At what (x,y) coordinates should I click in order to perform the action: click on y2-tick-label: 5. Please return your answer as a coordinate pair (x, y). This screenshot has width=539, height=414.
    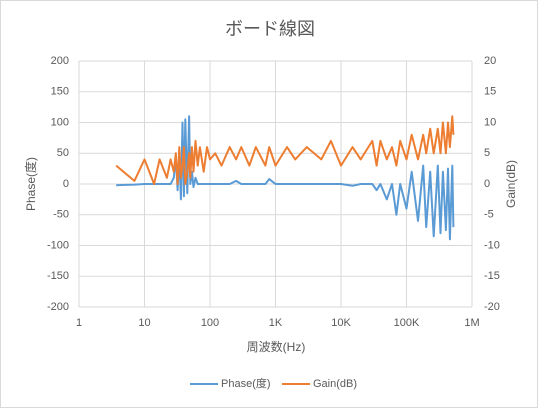
    Looking at the image, I should click on (487, 153).